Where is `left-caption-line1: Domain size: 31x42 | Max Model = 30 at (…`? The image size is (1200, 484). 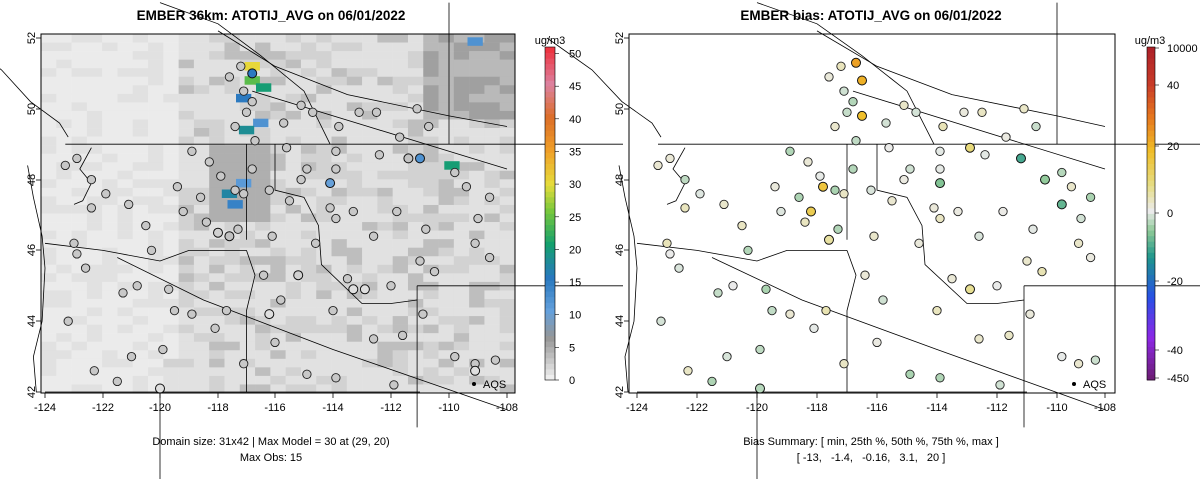
left-caption-line1: Domain size: 31x42 | Max Model = 30 at (… is located at coordinates (270, 442).